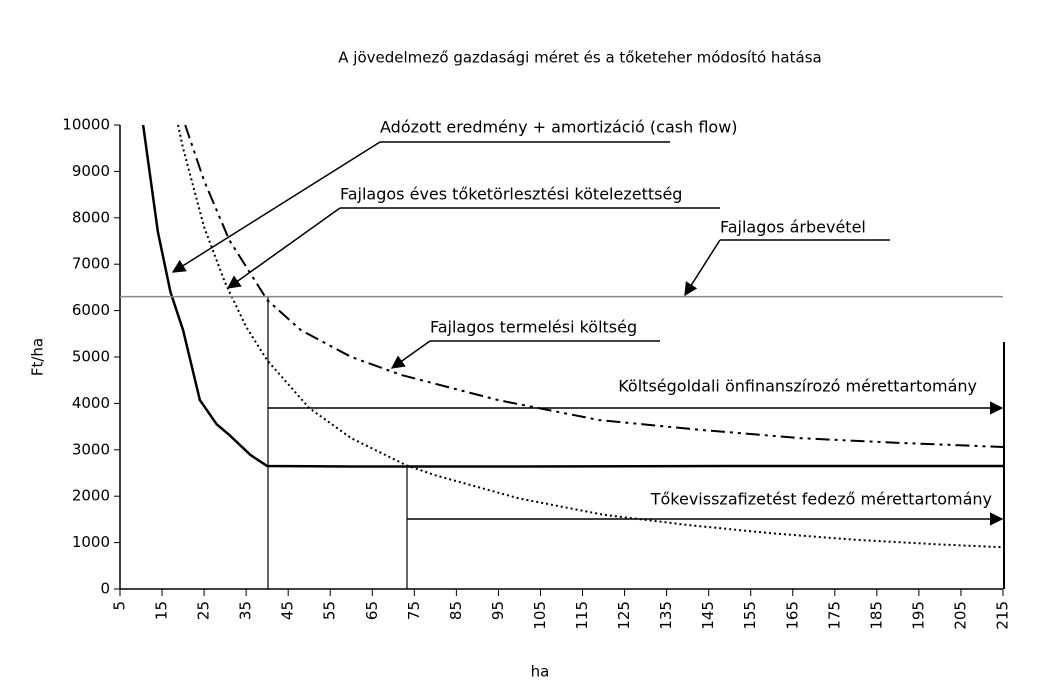 The height and width of the screenshot is (697, 1052). I want to click on x-axis-label: ha, so click(540, 672).